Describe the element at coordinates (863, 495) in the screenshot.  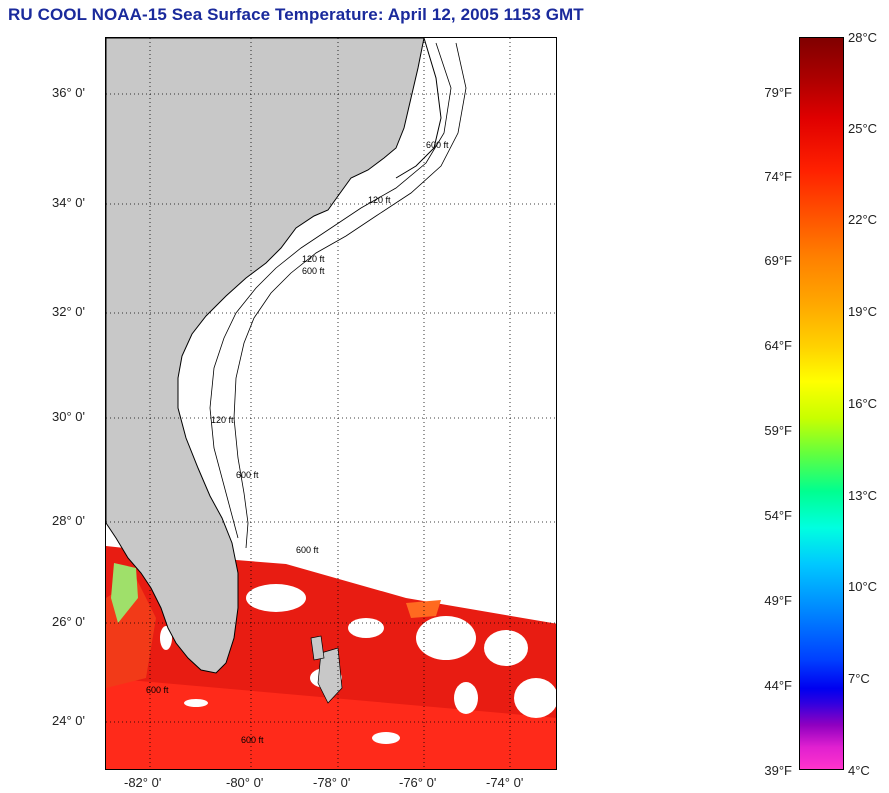
I see `colorbar-c-label: 13°C` at that location.